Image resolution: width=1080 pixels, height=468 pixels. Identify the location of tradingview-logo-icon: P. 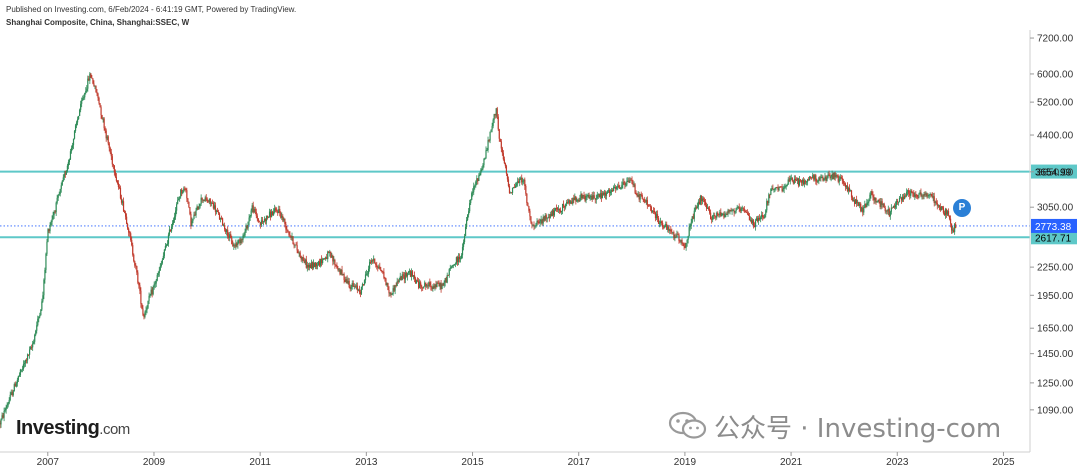
(962, 208).